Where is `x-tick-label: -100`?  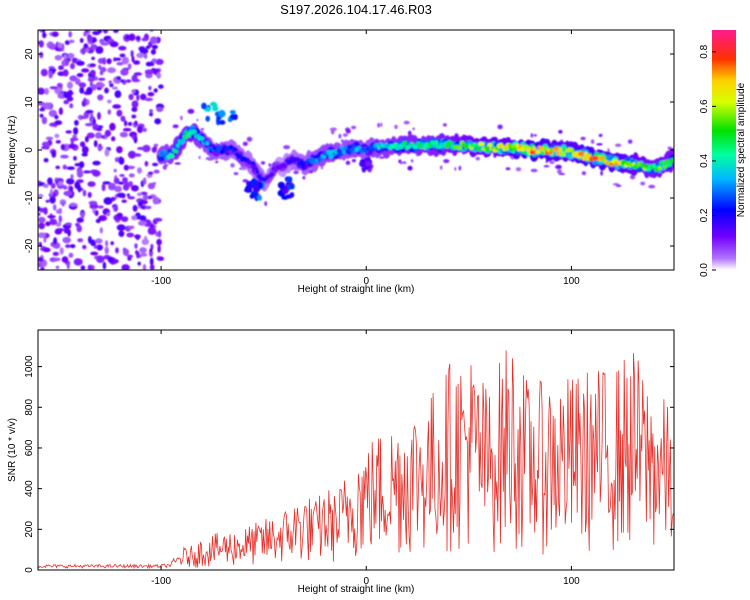
x-tick-label: -100 is located at coordinates (161, 281).